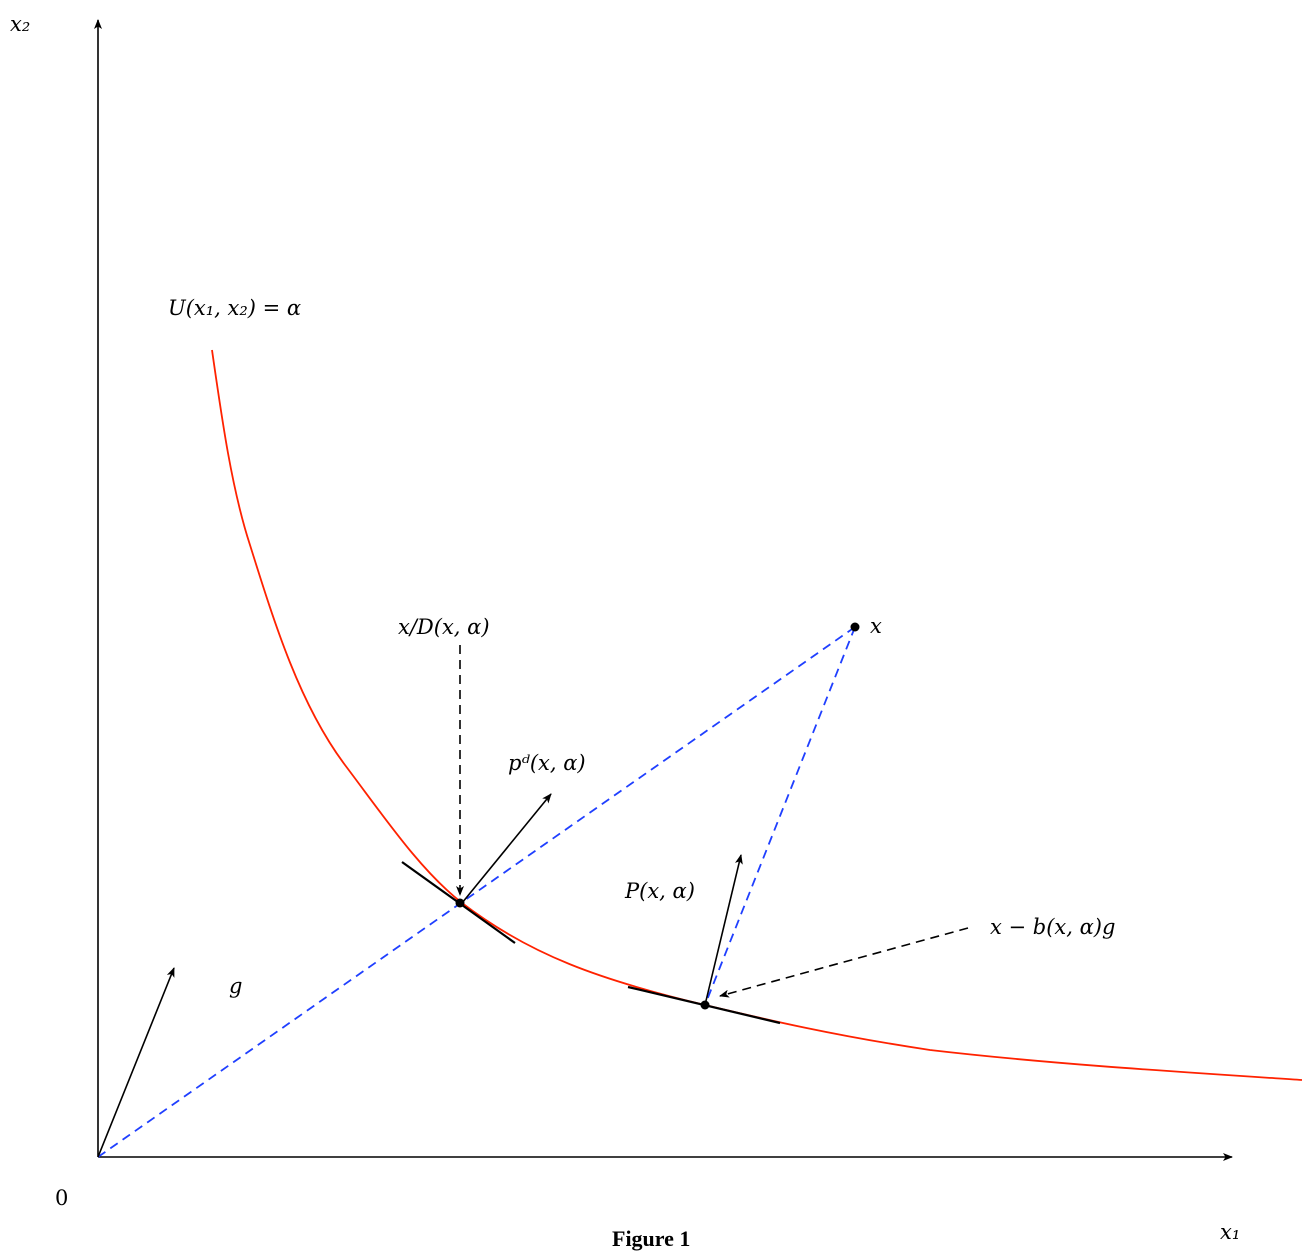  I want to click on point-x, so click(855, 627).